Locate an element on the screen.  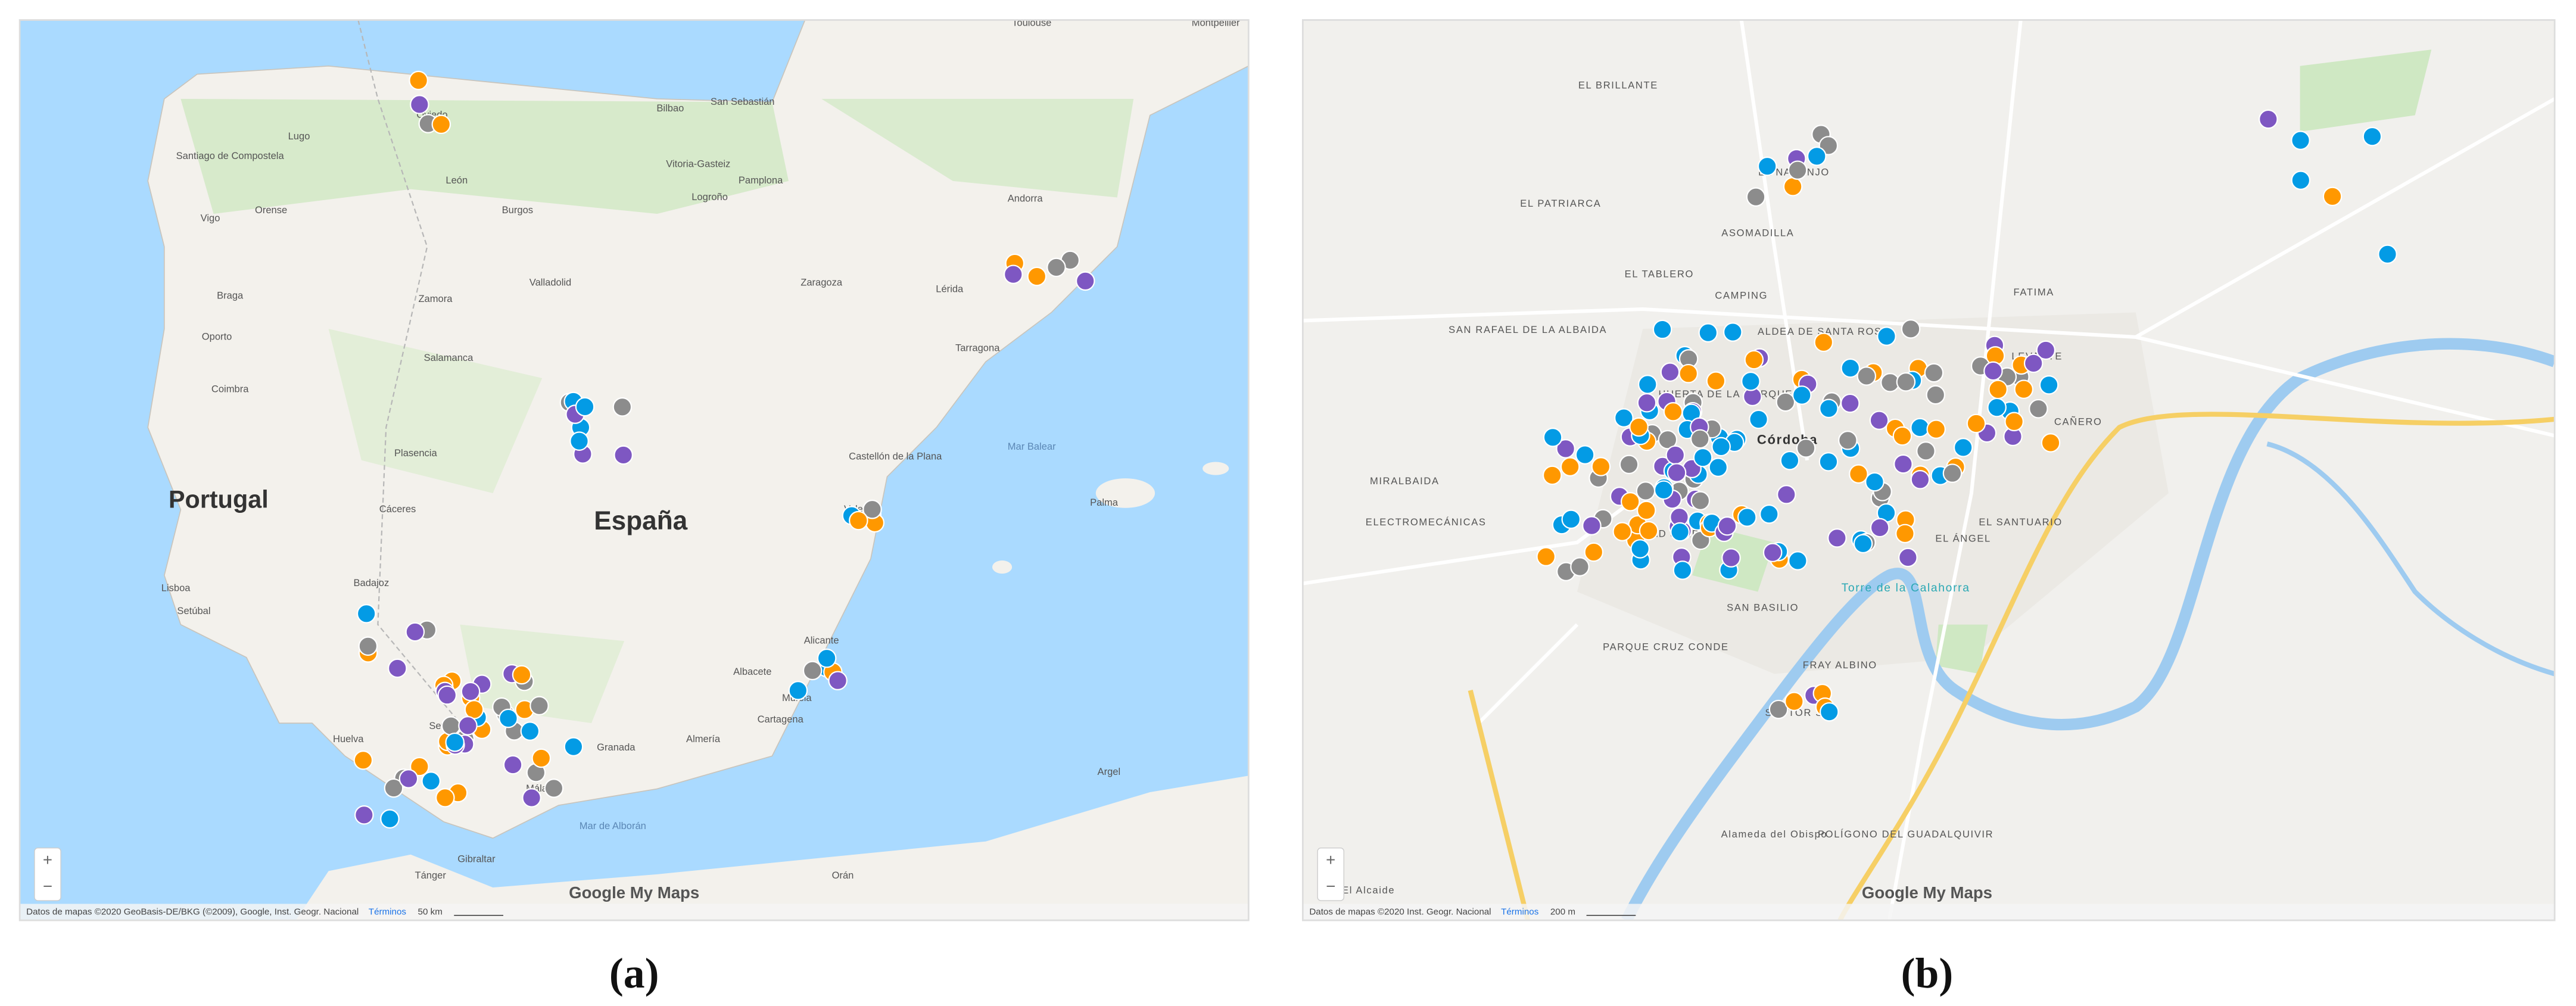
caption: (a) is located at coordinates (634, 973).